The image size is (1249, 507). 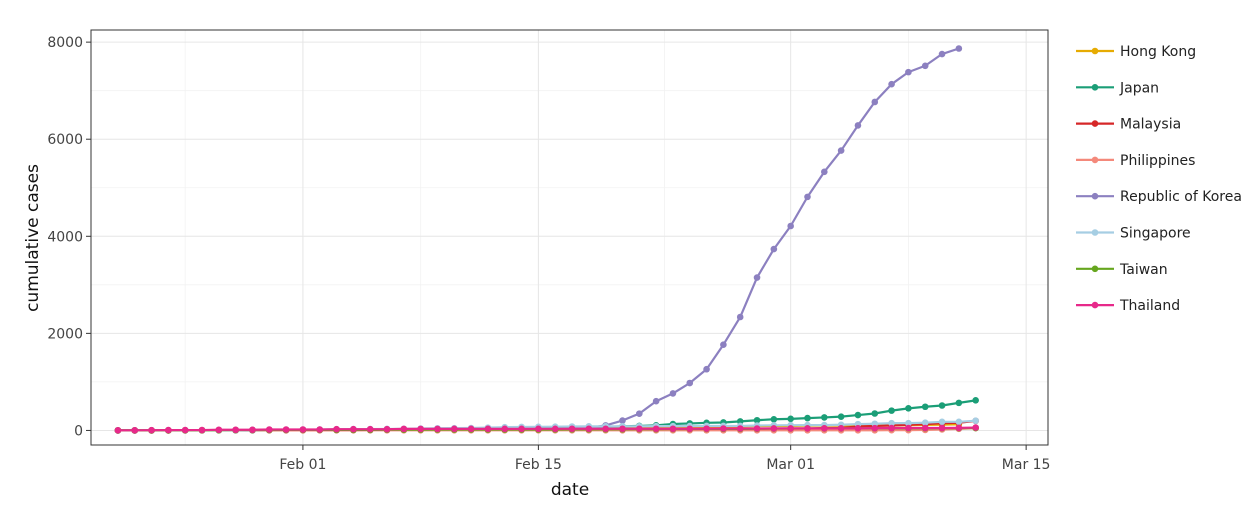 What do you see at coordinates (1155, 234) in the screenshot?
I see `legend-label: Singapore` at bounding box center [1155, 234].